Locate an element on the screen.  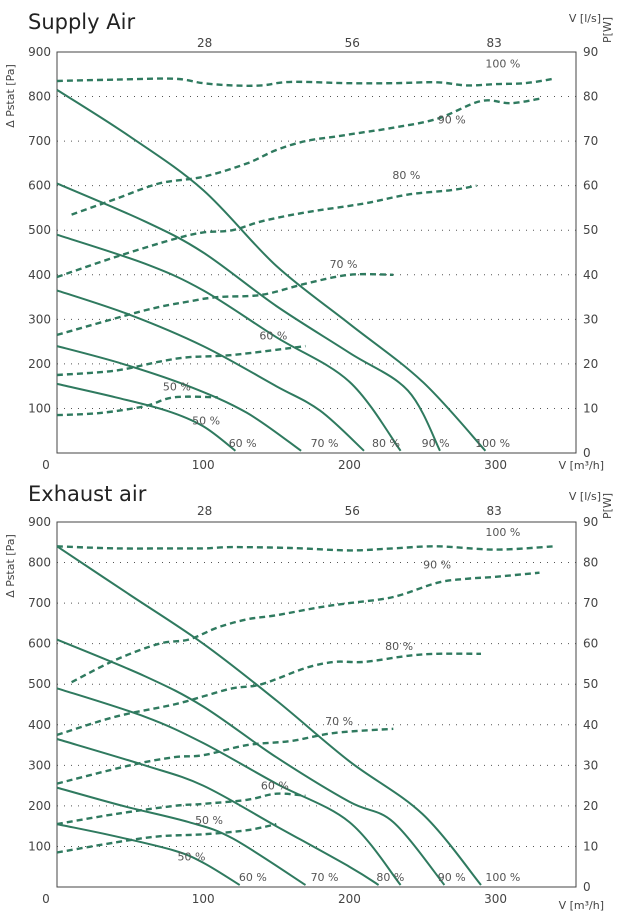
chart-title: Exhaust air is located at coordinates (87, 494).